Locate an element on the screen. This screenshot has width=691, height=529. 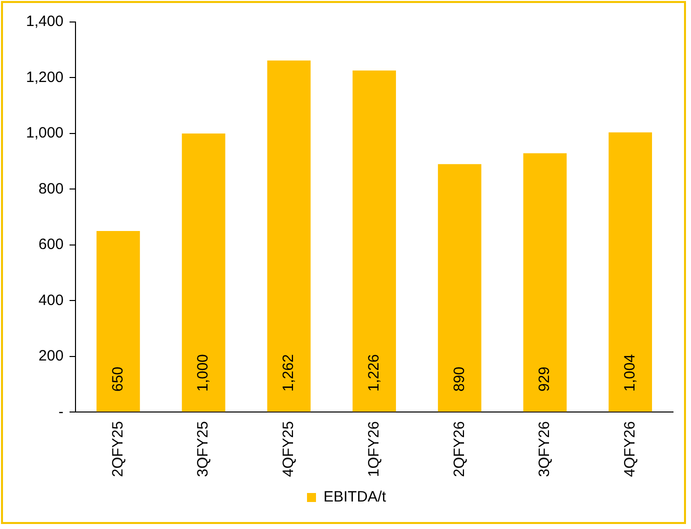
data-label: 1,262 is located at coordinates (289, 373).